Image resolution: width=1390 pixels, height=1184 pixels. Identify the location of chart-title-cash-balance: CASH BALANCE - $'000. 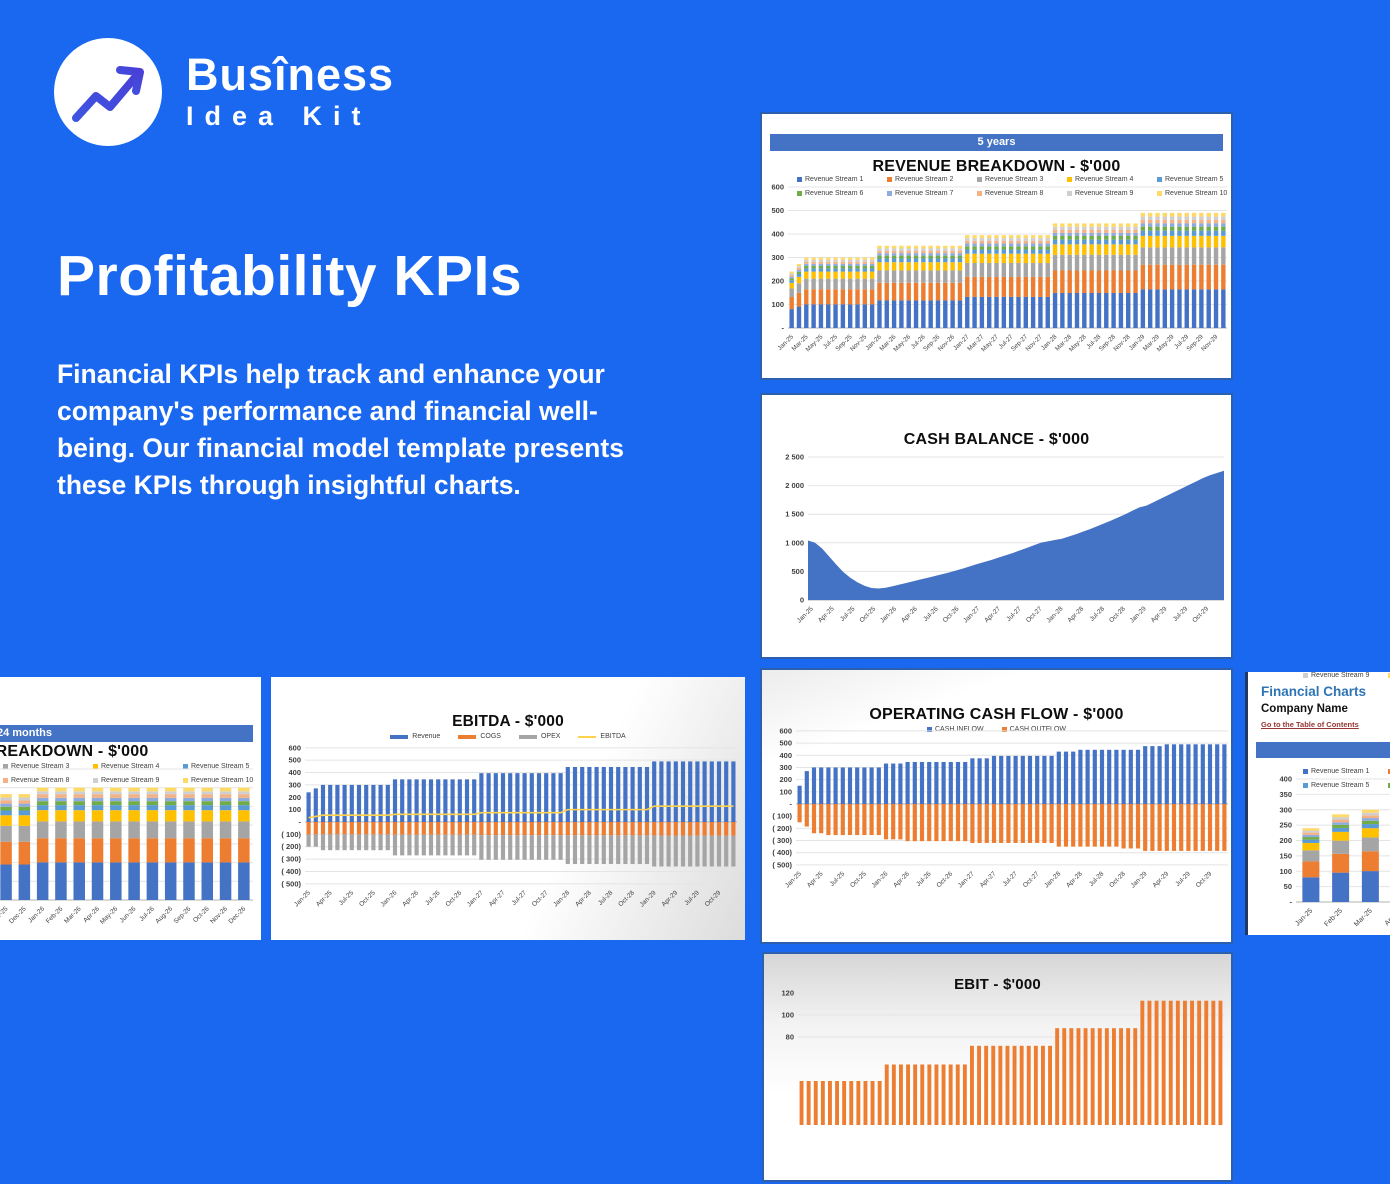
(996, 439).